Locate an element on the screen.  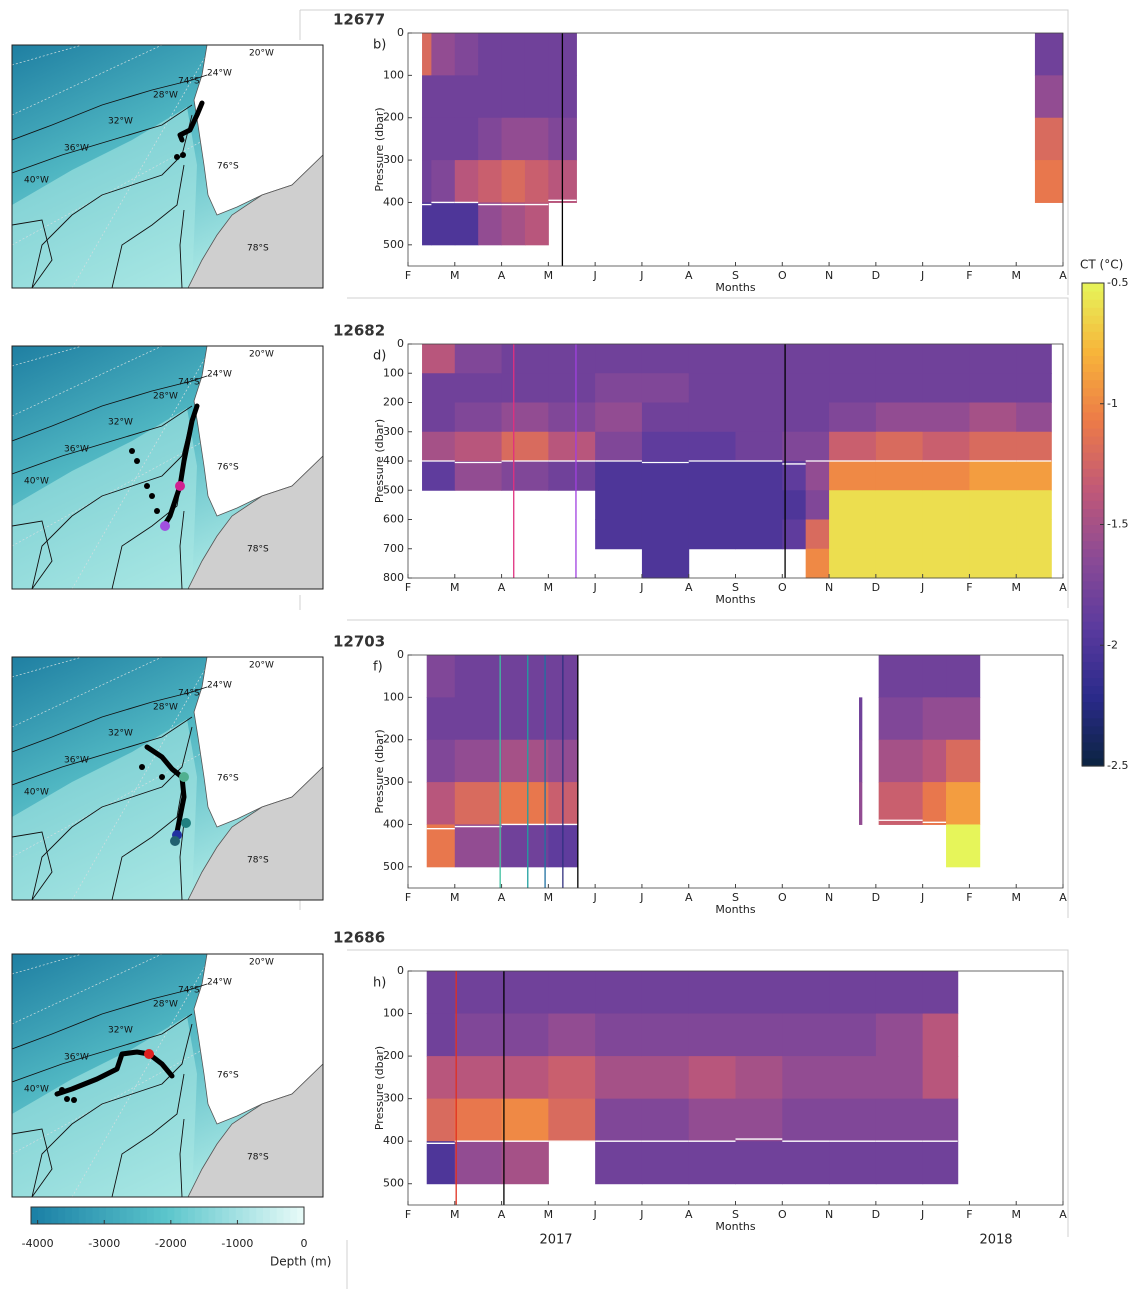
map-label: 76°S is located at coordinates (228, 167).